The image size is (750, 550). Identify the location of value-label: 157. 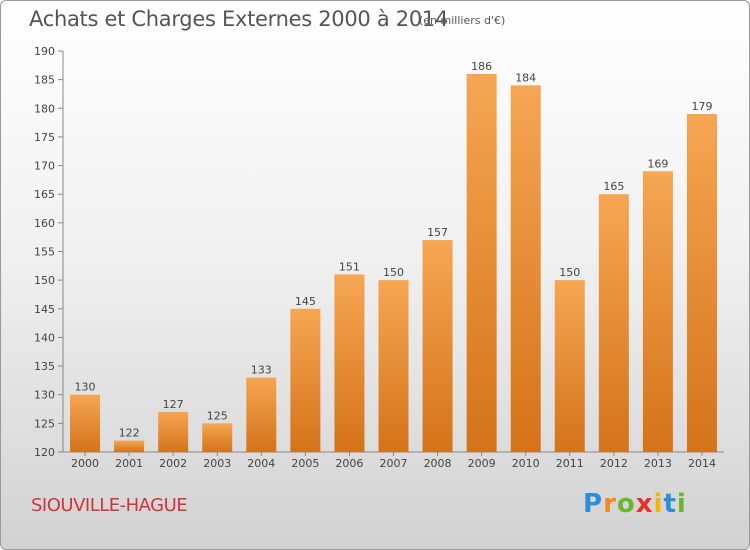
(437, 232).